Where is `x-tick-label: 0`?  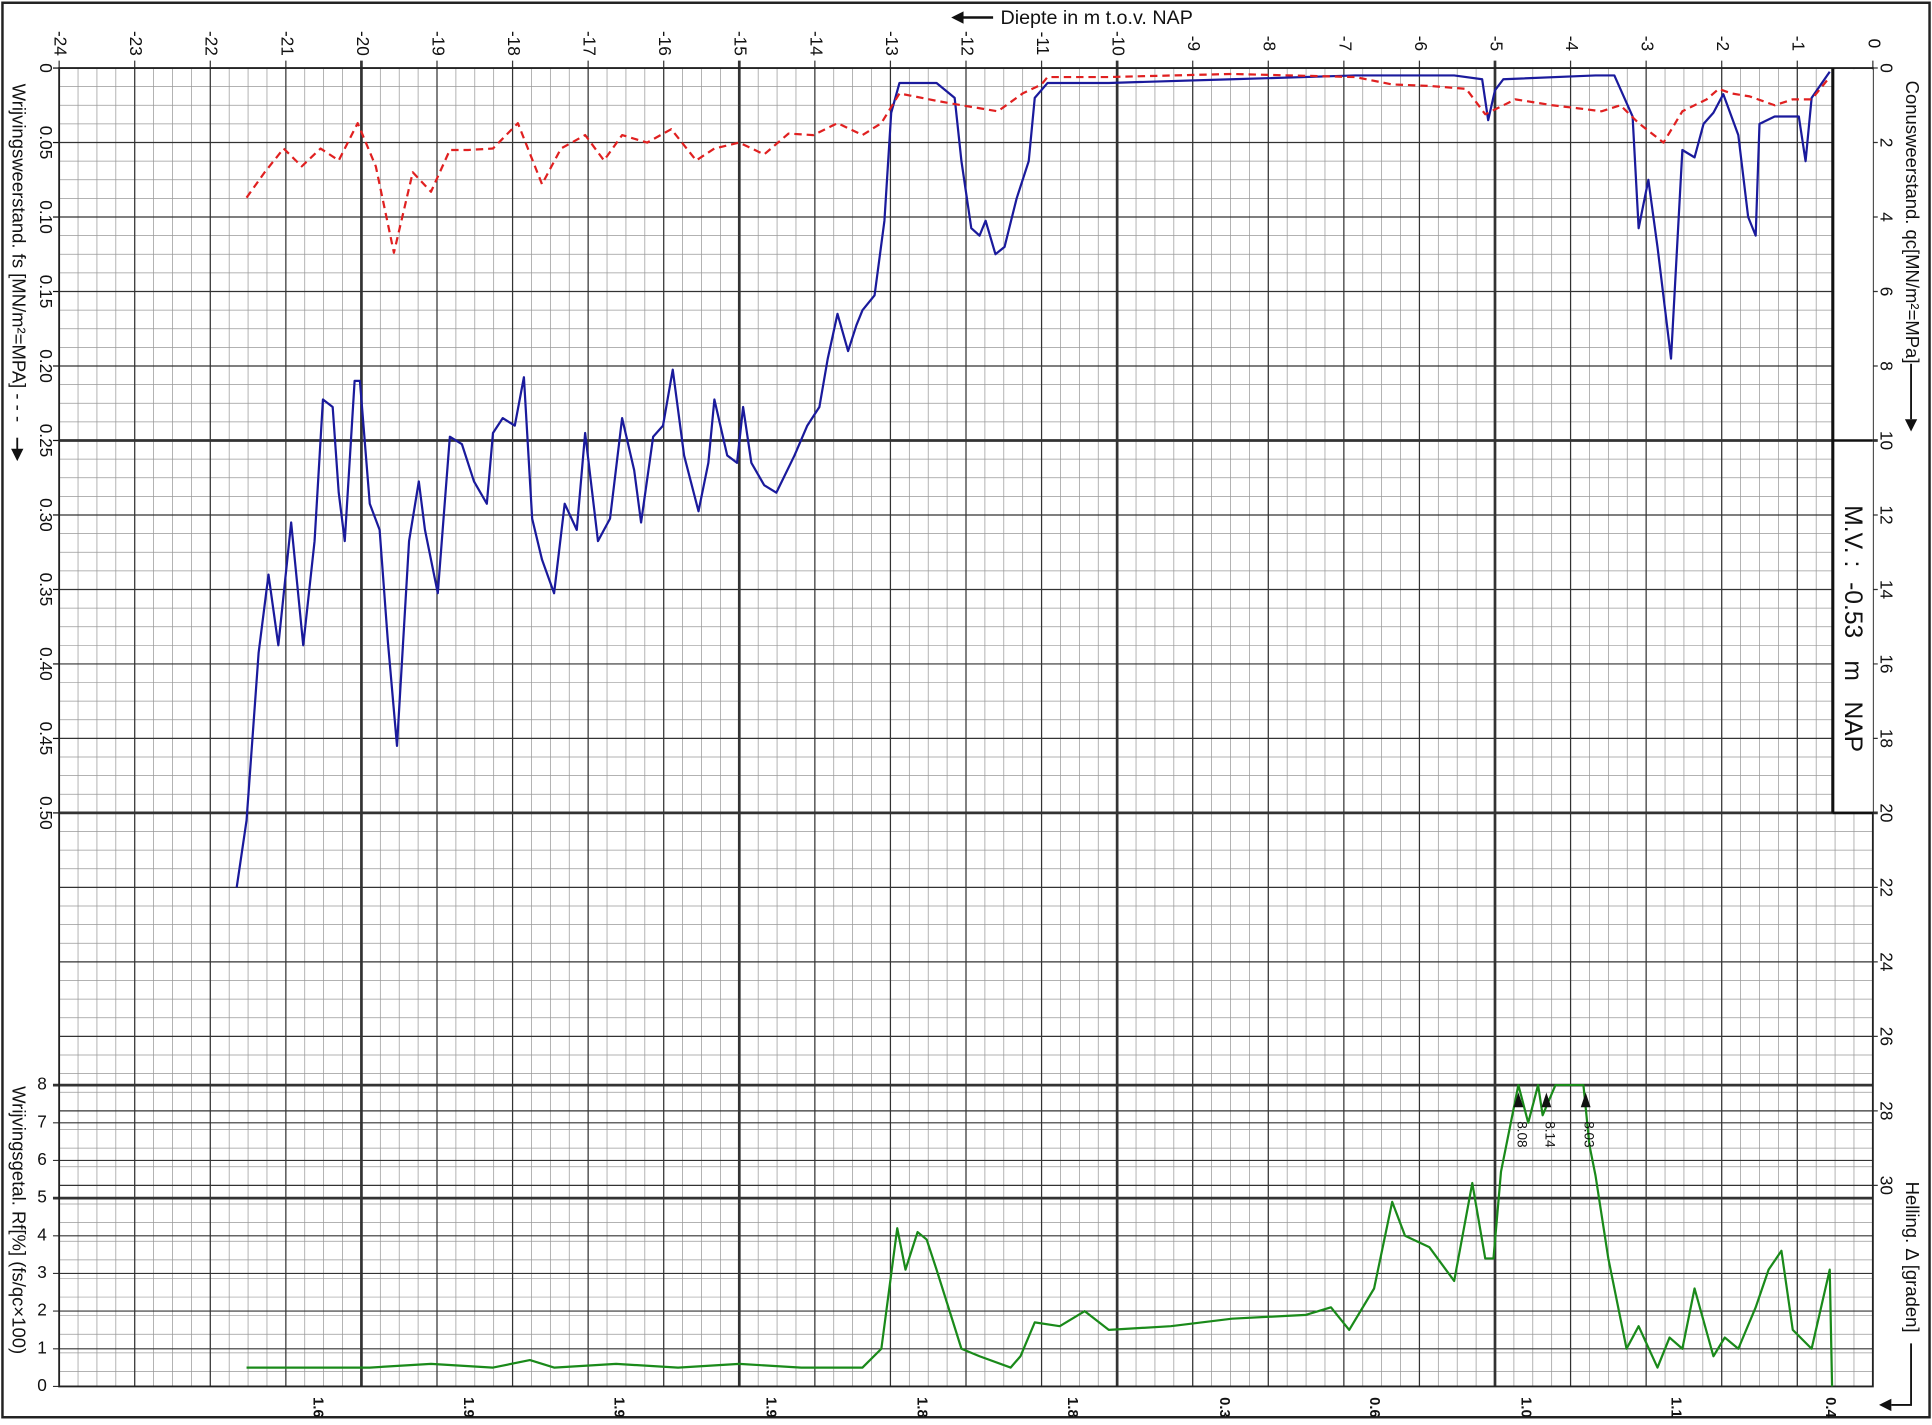
x-tick-label: 0 is located at coordinates (1874, 44).